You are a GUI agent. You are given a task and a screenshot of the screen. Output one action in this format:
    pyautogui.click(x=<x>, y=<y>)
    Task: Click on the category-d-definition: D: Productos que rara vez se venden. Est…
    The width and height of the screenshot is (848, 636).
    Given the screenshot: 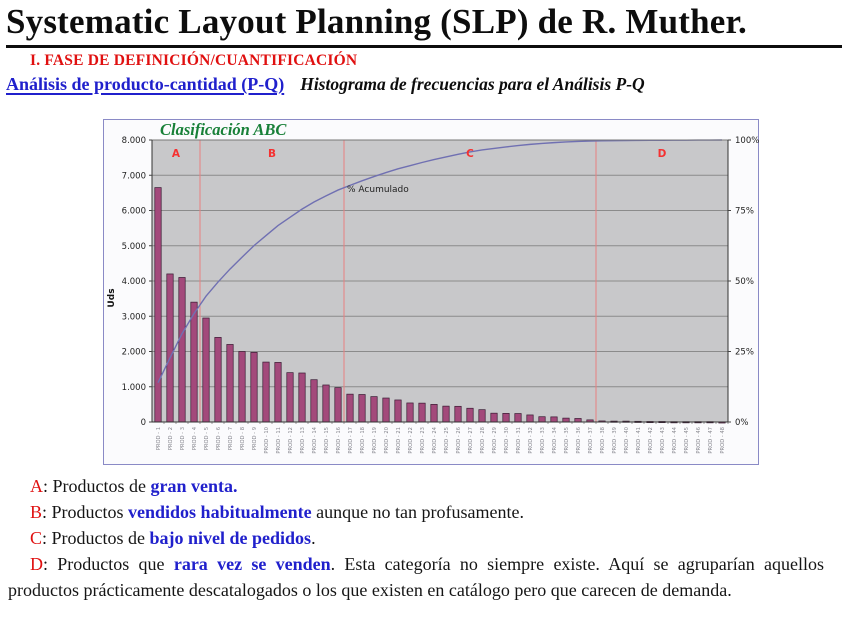 What is the action you would take?
    pyautogui.click(x=416, y=577)
    